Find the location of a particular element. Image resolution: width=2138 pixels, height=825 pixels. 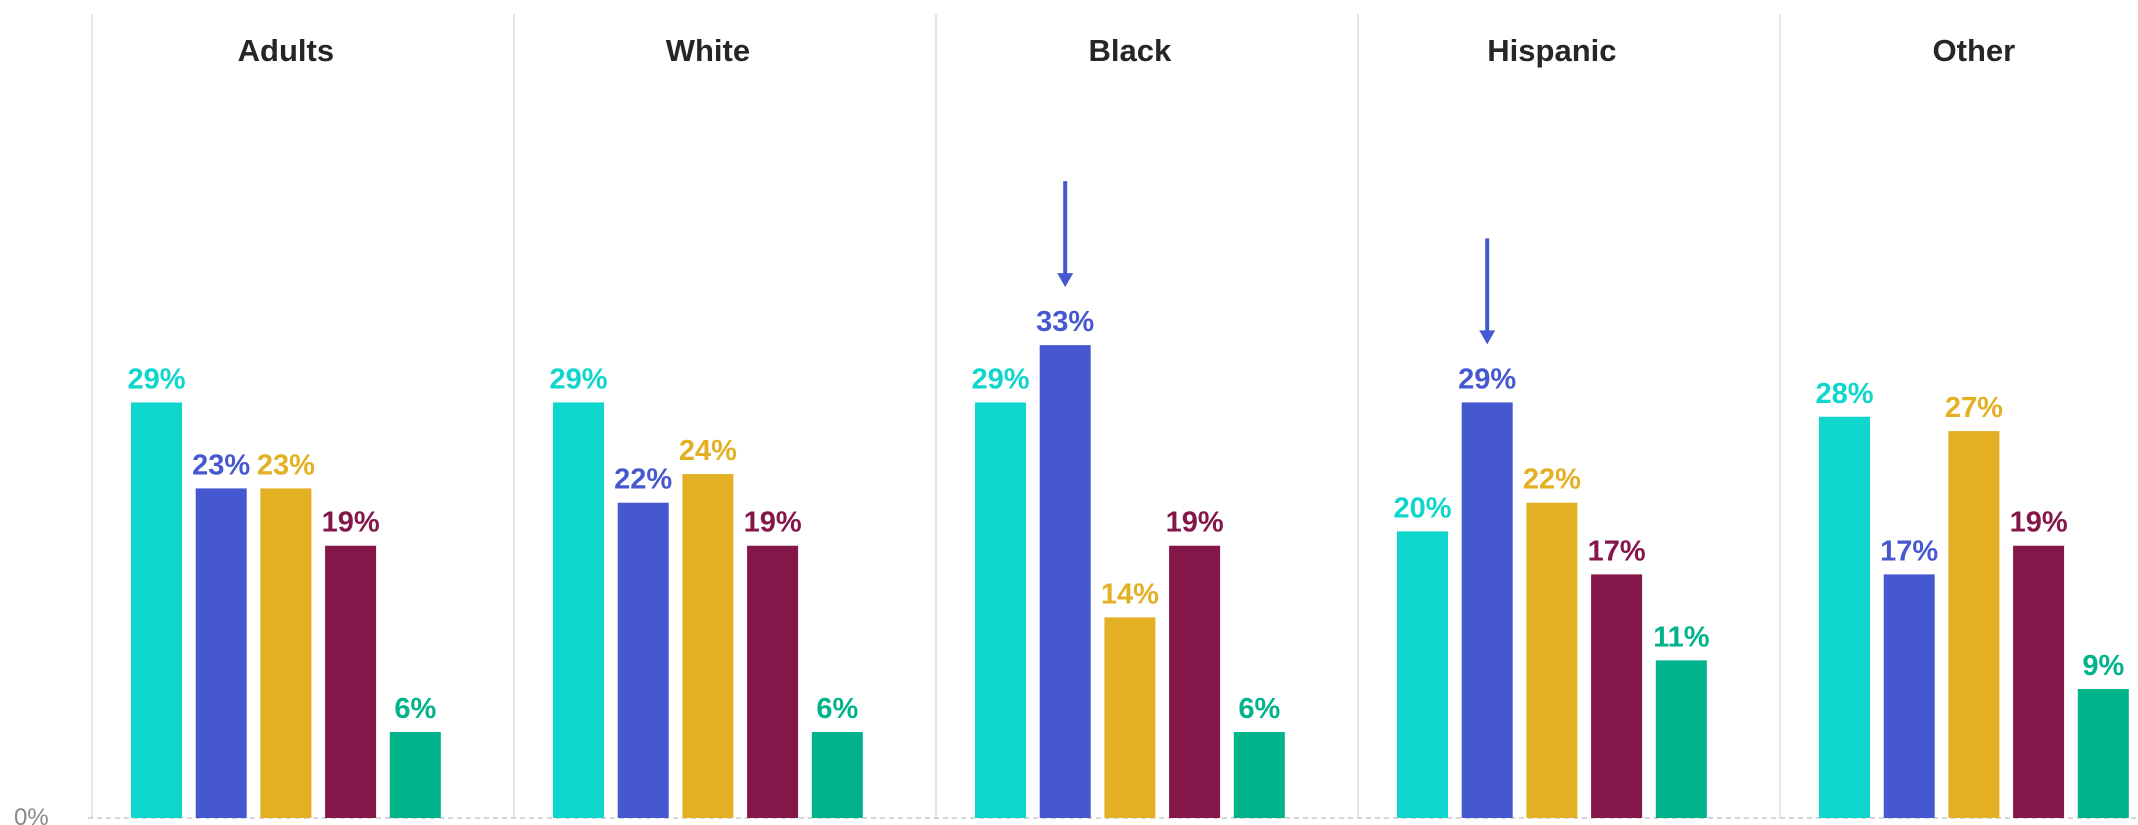

annotation-arrows is located at coordinates (1276, 263).